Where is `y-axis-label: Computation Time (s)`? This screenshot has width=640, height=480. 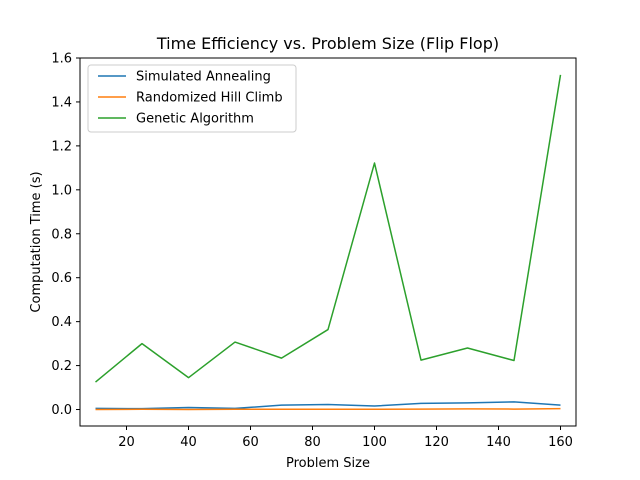
y-axis-label: Computation Time (s) is located at coordinates (36, 241).